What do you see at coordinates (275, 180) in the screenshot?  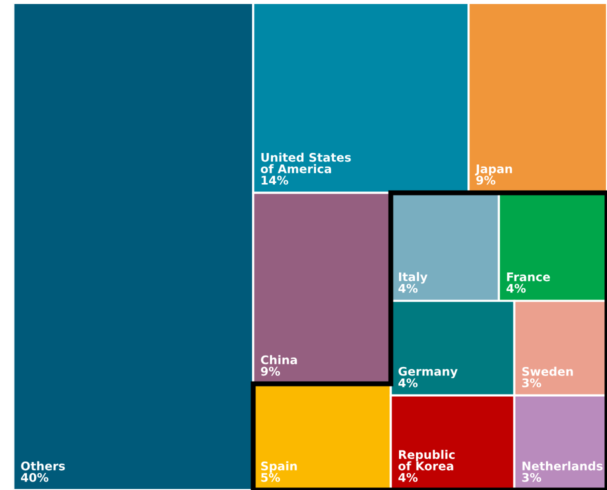 I see `data-label: 14%` at bounding box center [275, 180].